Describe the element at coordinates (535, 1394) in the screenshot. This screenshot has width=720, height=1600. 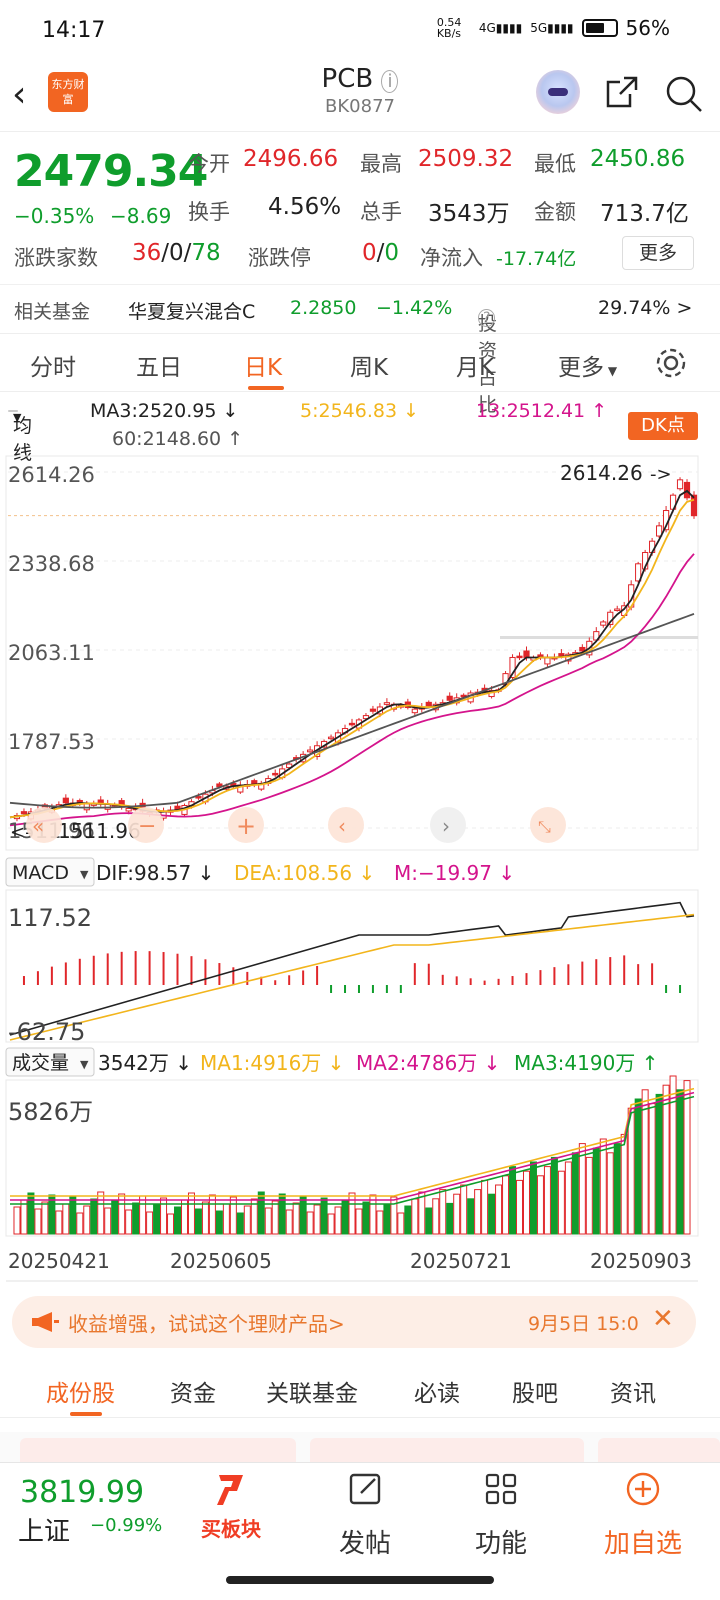
I see `tab-forum: 股吧` at that location.